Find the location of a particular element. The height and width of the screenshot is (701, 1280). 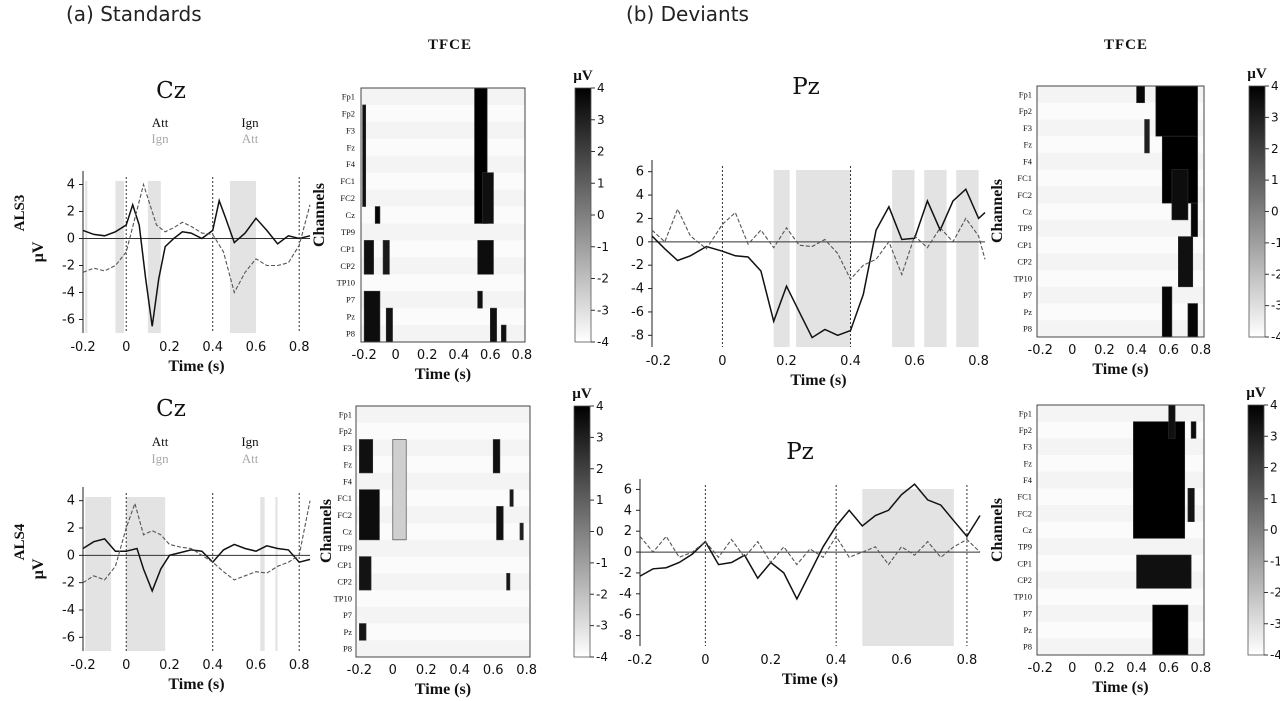

colorbar-tick-label: -1 is located at coordinates (1275, 561).